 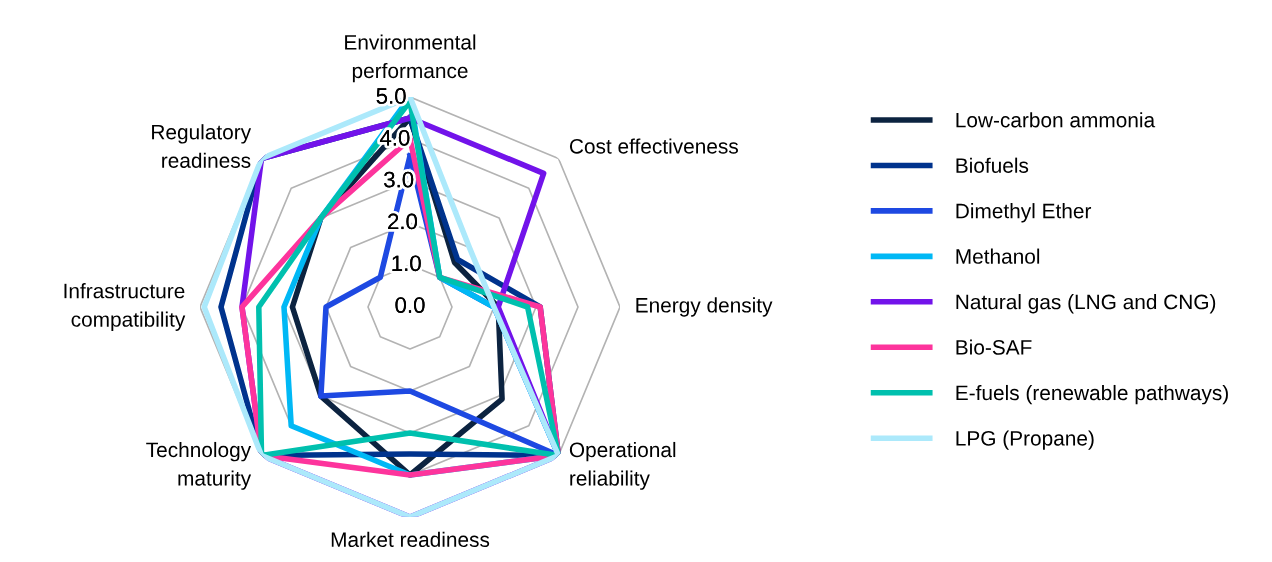 I want to click on spoke-label: Regulatory readiness, so click(x=202, y=146).